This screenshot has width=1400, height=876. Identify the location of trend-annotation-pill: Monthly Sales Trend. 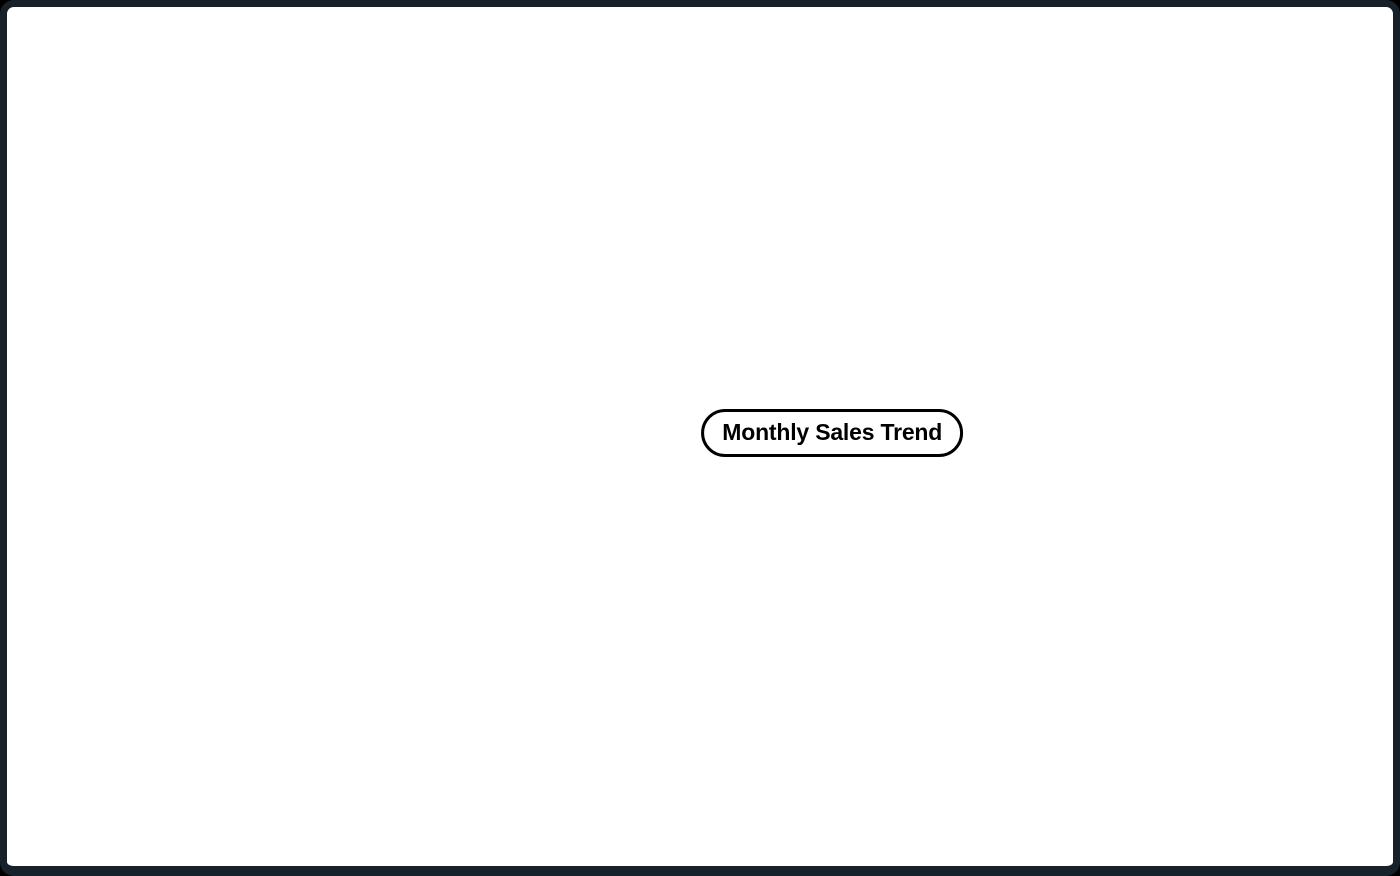
(832, 432).